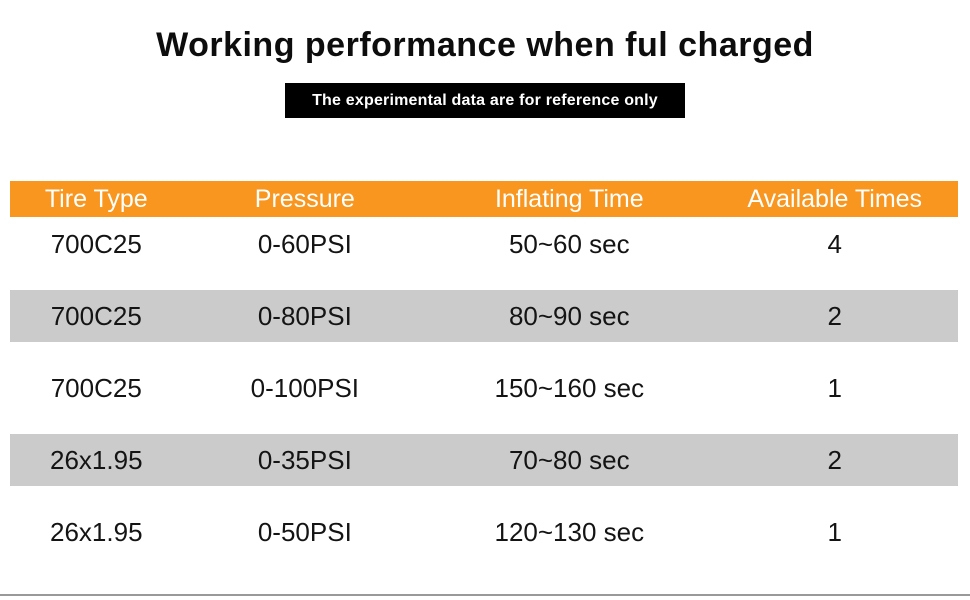 This screenshot has width=970, height=600. Describe the element at coordinates (304, 459) in the screenshot. I see `cell-pressure: 0-35PSI` at that location.